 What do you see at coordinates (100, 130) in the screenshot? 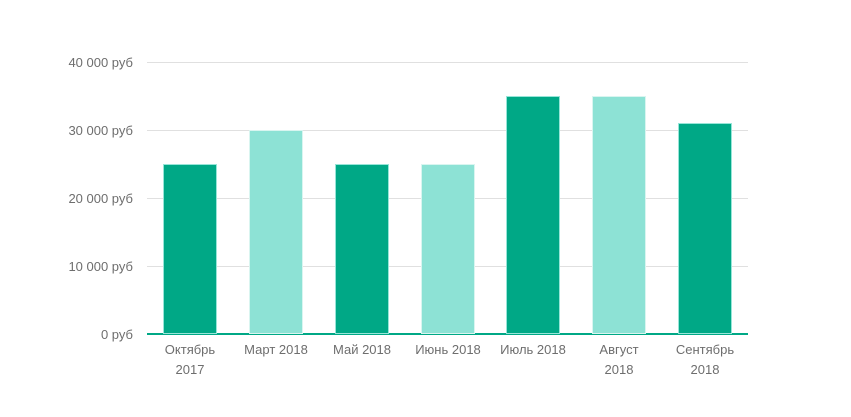
I see `y-axis-tick-label: 30 000 руб` at bounding box center [100, 130].